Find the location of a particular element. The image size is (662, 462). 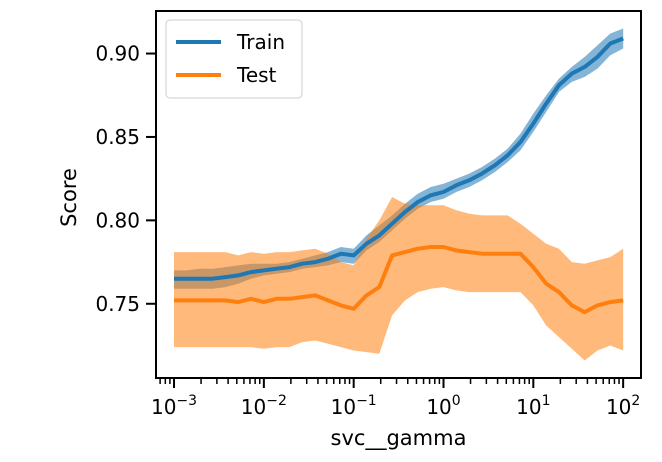

train-legend-label: Train is located at coordinates (260, 42).